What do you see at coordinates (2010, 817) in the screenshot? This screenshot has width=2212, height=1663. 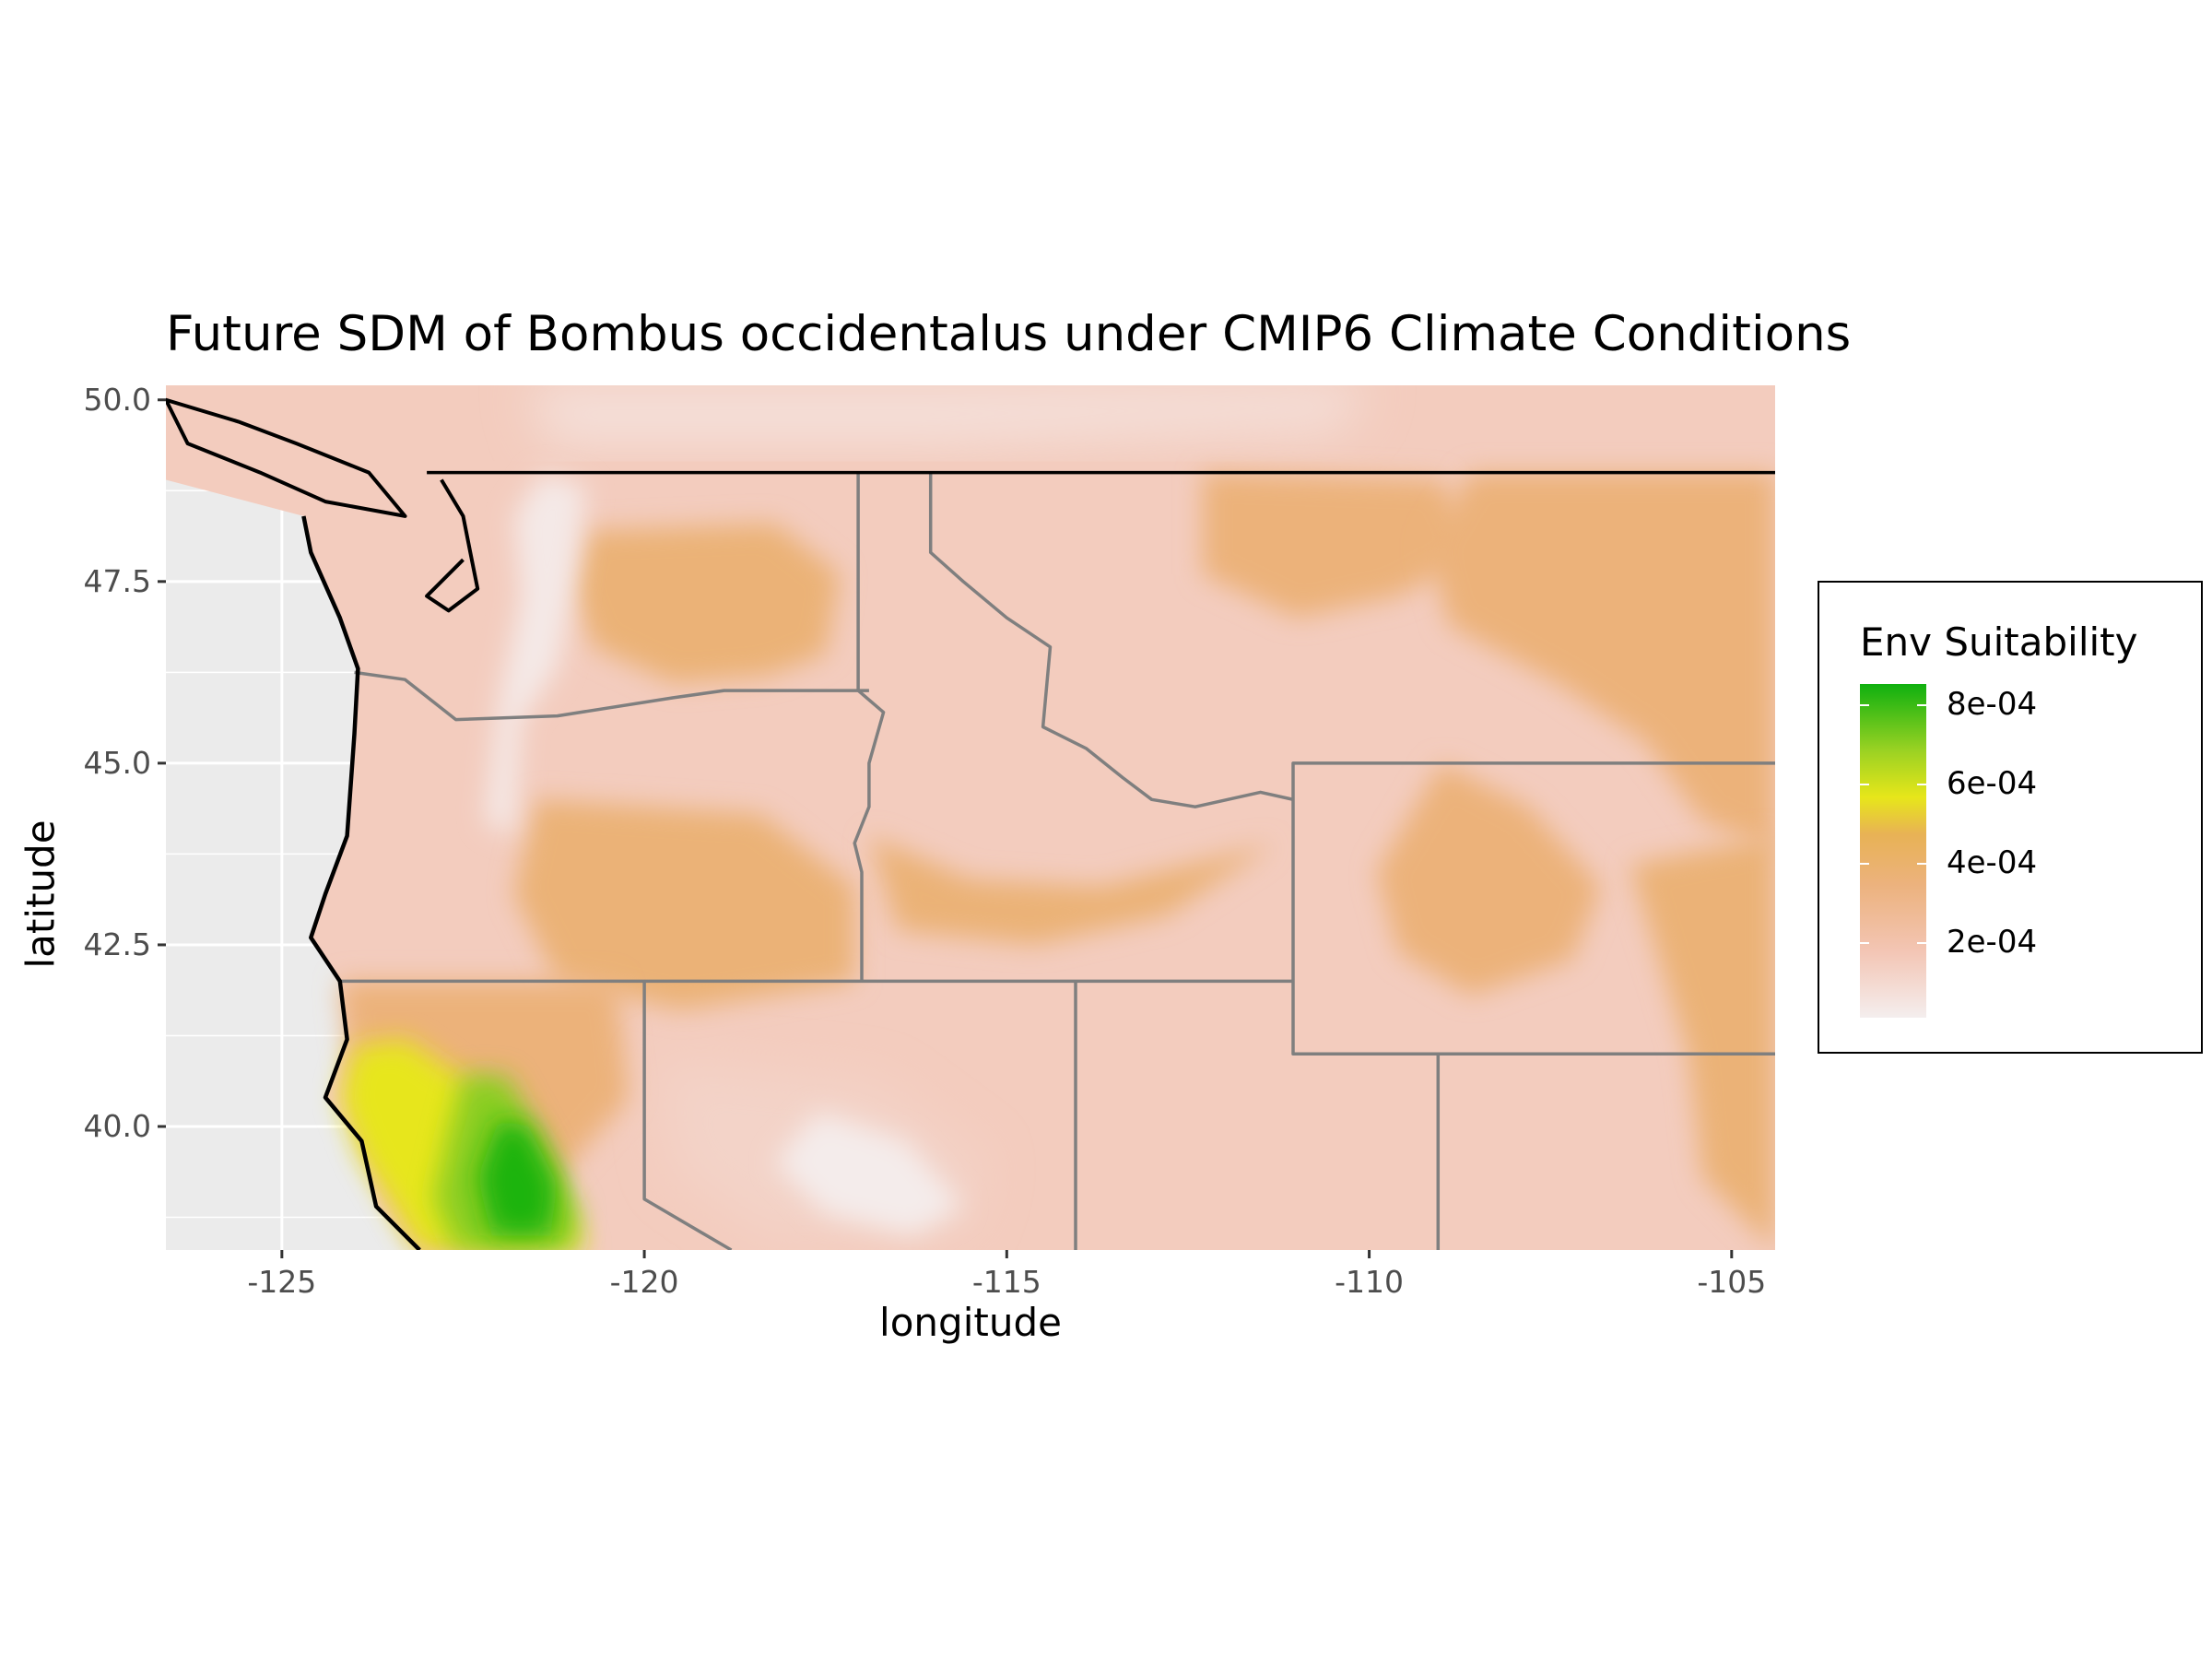 I see `legend: Env Suitability 2e-04 4e-04 6e-04 8e-04` at bounding box center [2010, 817].